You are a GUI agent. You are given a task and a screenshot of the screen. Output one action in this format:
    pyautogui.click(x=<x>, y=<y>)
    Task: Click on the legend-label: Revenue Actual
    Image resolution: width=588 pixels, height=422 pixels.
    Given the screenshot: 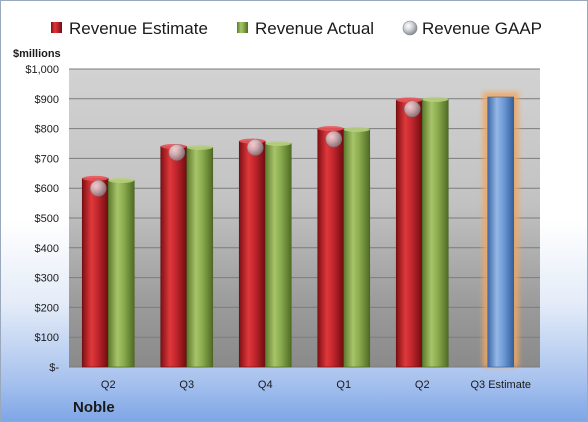 What is the action you would take?
    pyautogui.click(x=314, y=28)
    